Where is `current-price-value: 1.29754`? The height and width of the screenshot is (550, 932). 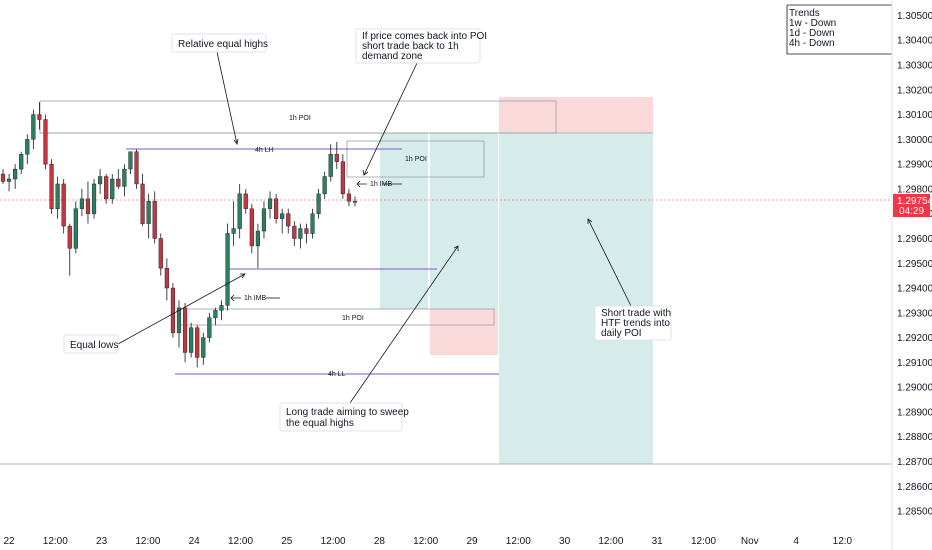 current-price-value: 1.29754 is located at coordinates (914, 201).